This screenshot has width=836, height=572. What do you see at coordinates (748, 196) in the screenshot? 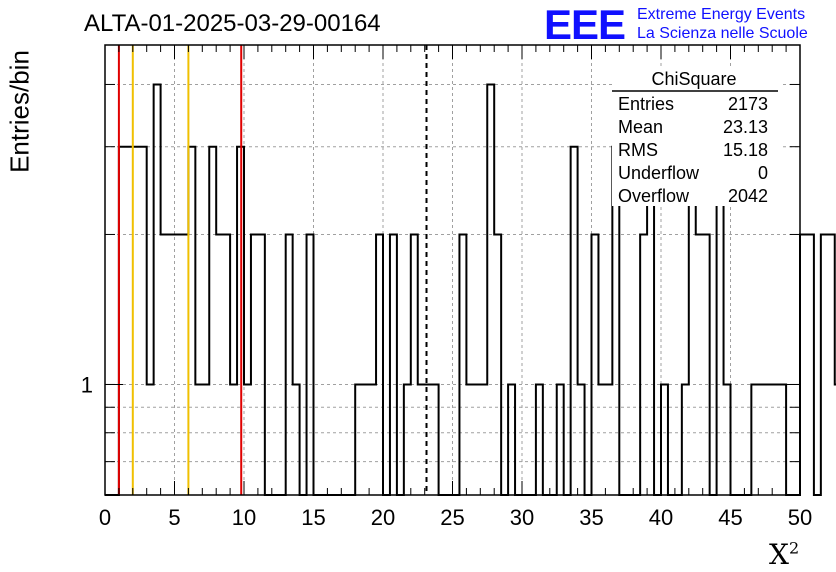
I see `stats-value: 2042` at bounding box center [748, 196].